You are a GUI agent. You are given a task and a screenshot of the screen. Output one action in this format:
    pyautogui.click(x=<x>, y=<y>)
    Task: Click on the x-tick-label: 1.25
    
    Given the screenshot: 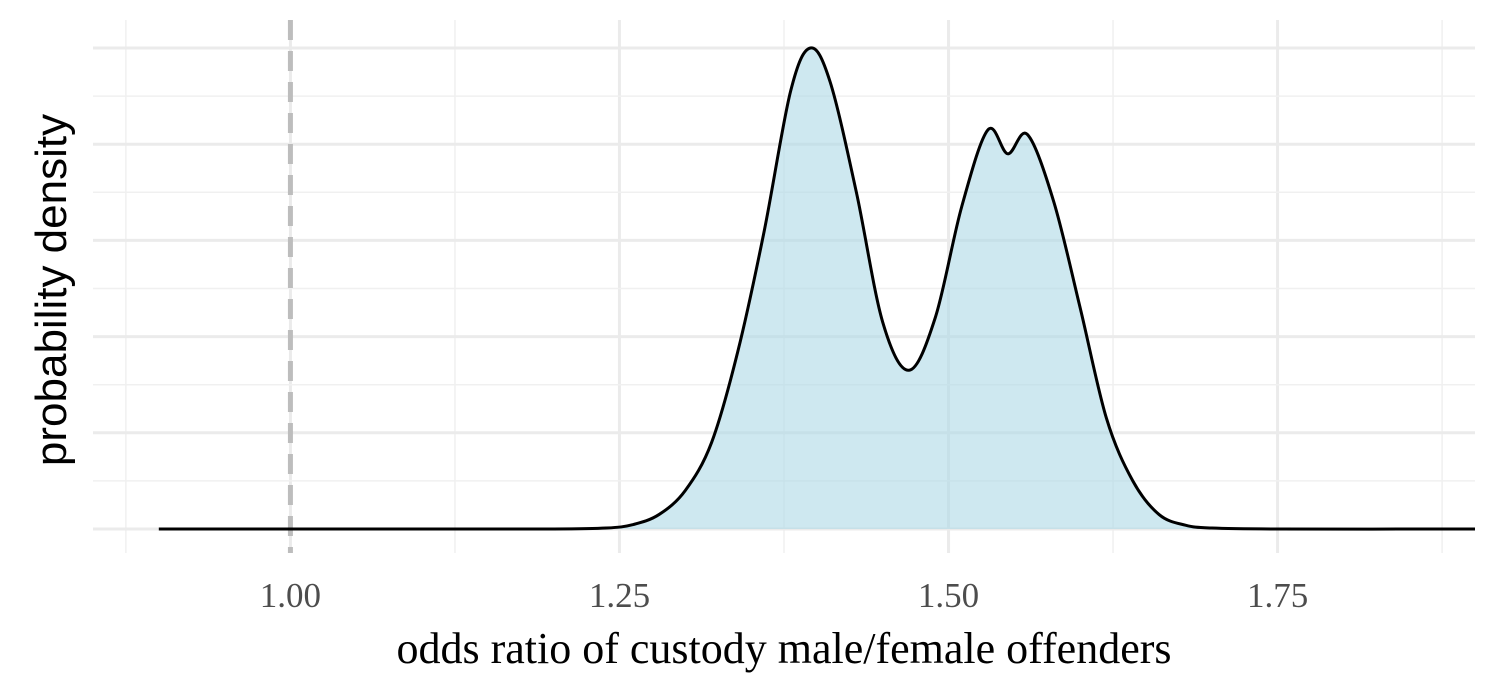 What is the action you would take?
    pyautogui.click(x=619, y=595)
    